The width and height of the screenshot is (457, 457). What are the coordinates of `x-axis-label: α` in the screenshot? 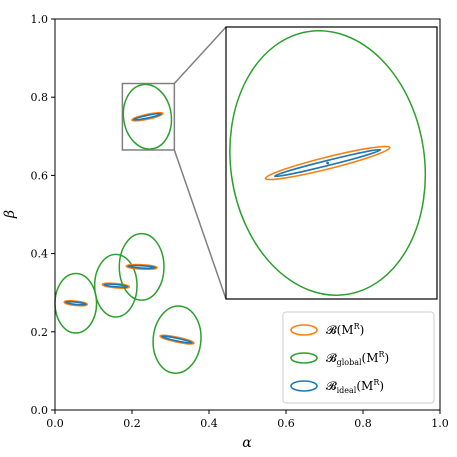 It's located at (247, 443).